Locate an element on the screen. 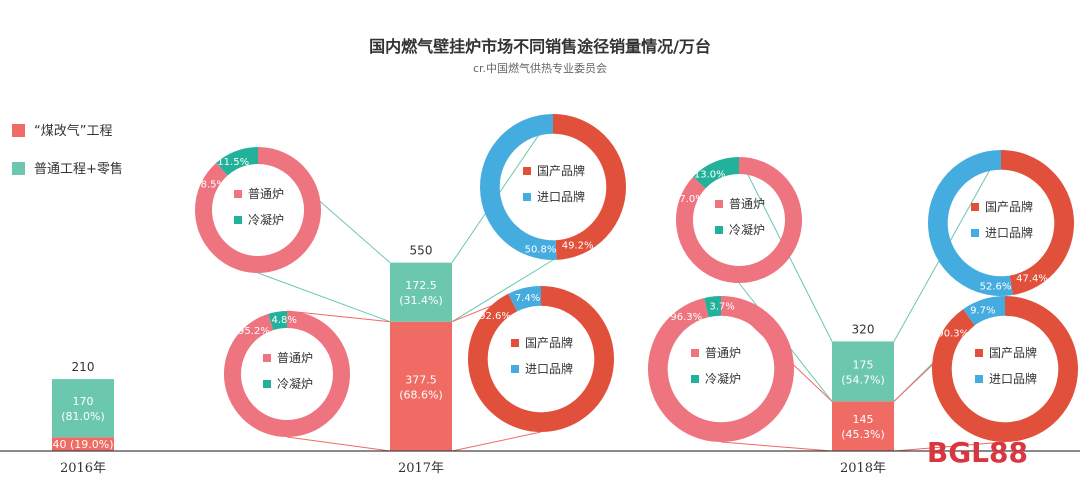 The image size is (1080, 497). x-tick-2017年: 2017年 is located at coordinates (421, 468).